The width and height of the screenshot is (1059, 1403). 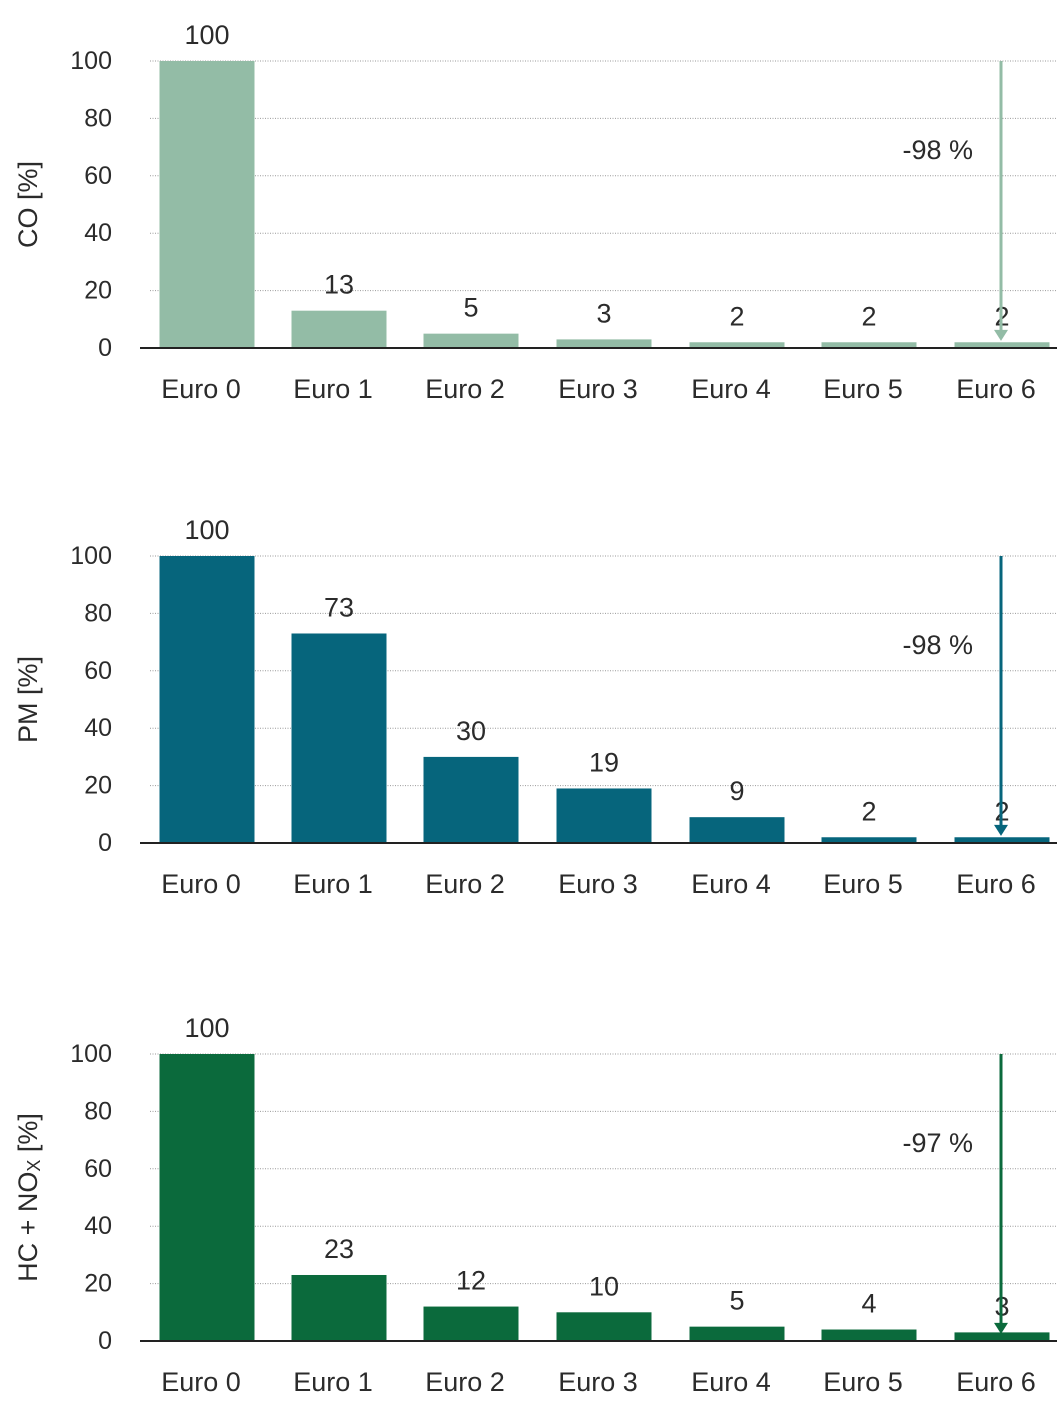 What do you see at coordinates (339, 285) in the screenshot?
I see `data-label: 13` at bounding box center [339, 285].